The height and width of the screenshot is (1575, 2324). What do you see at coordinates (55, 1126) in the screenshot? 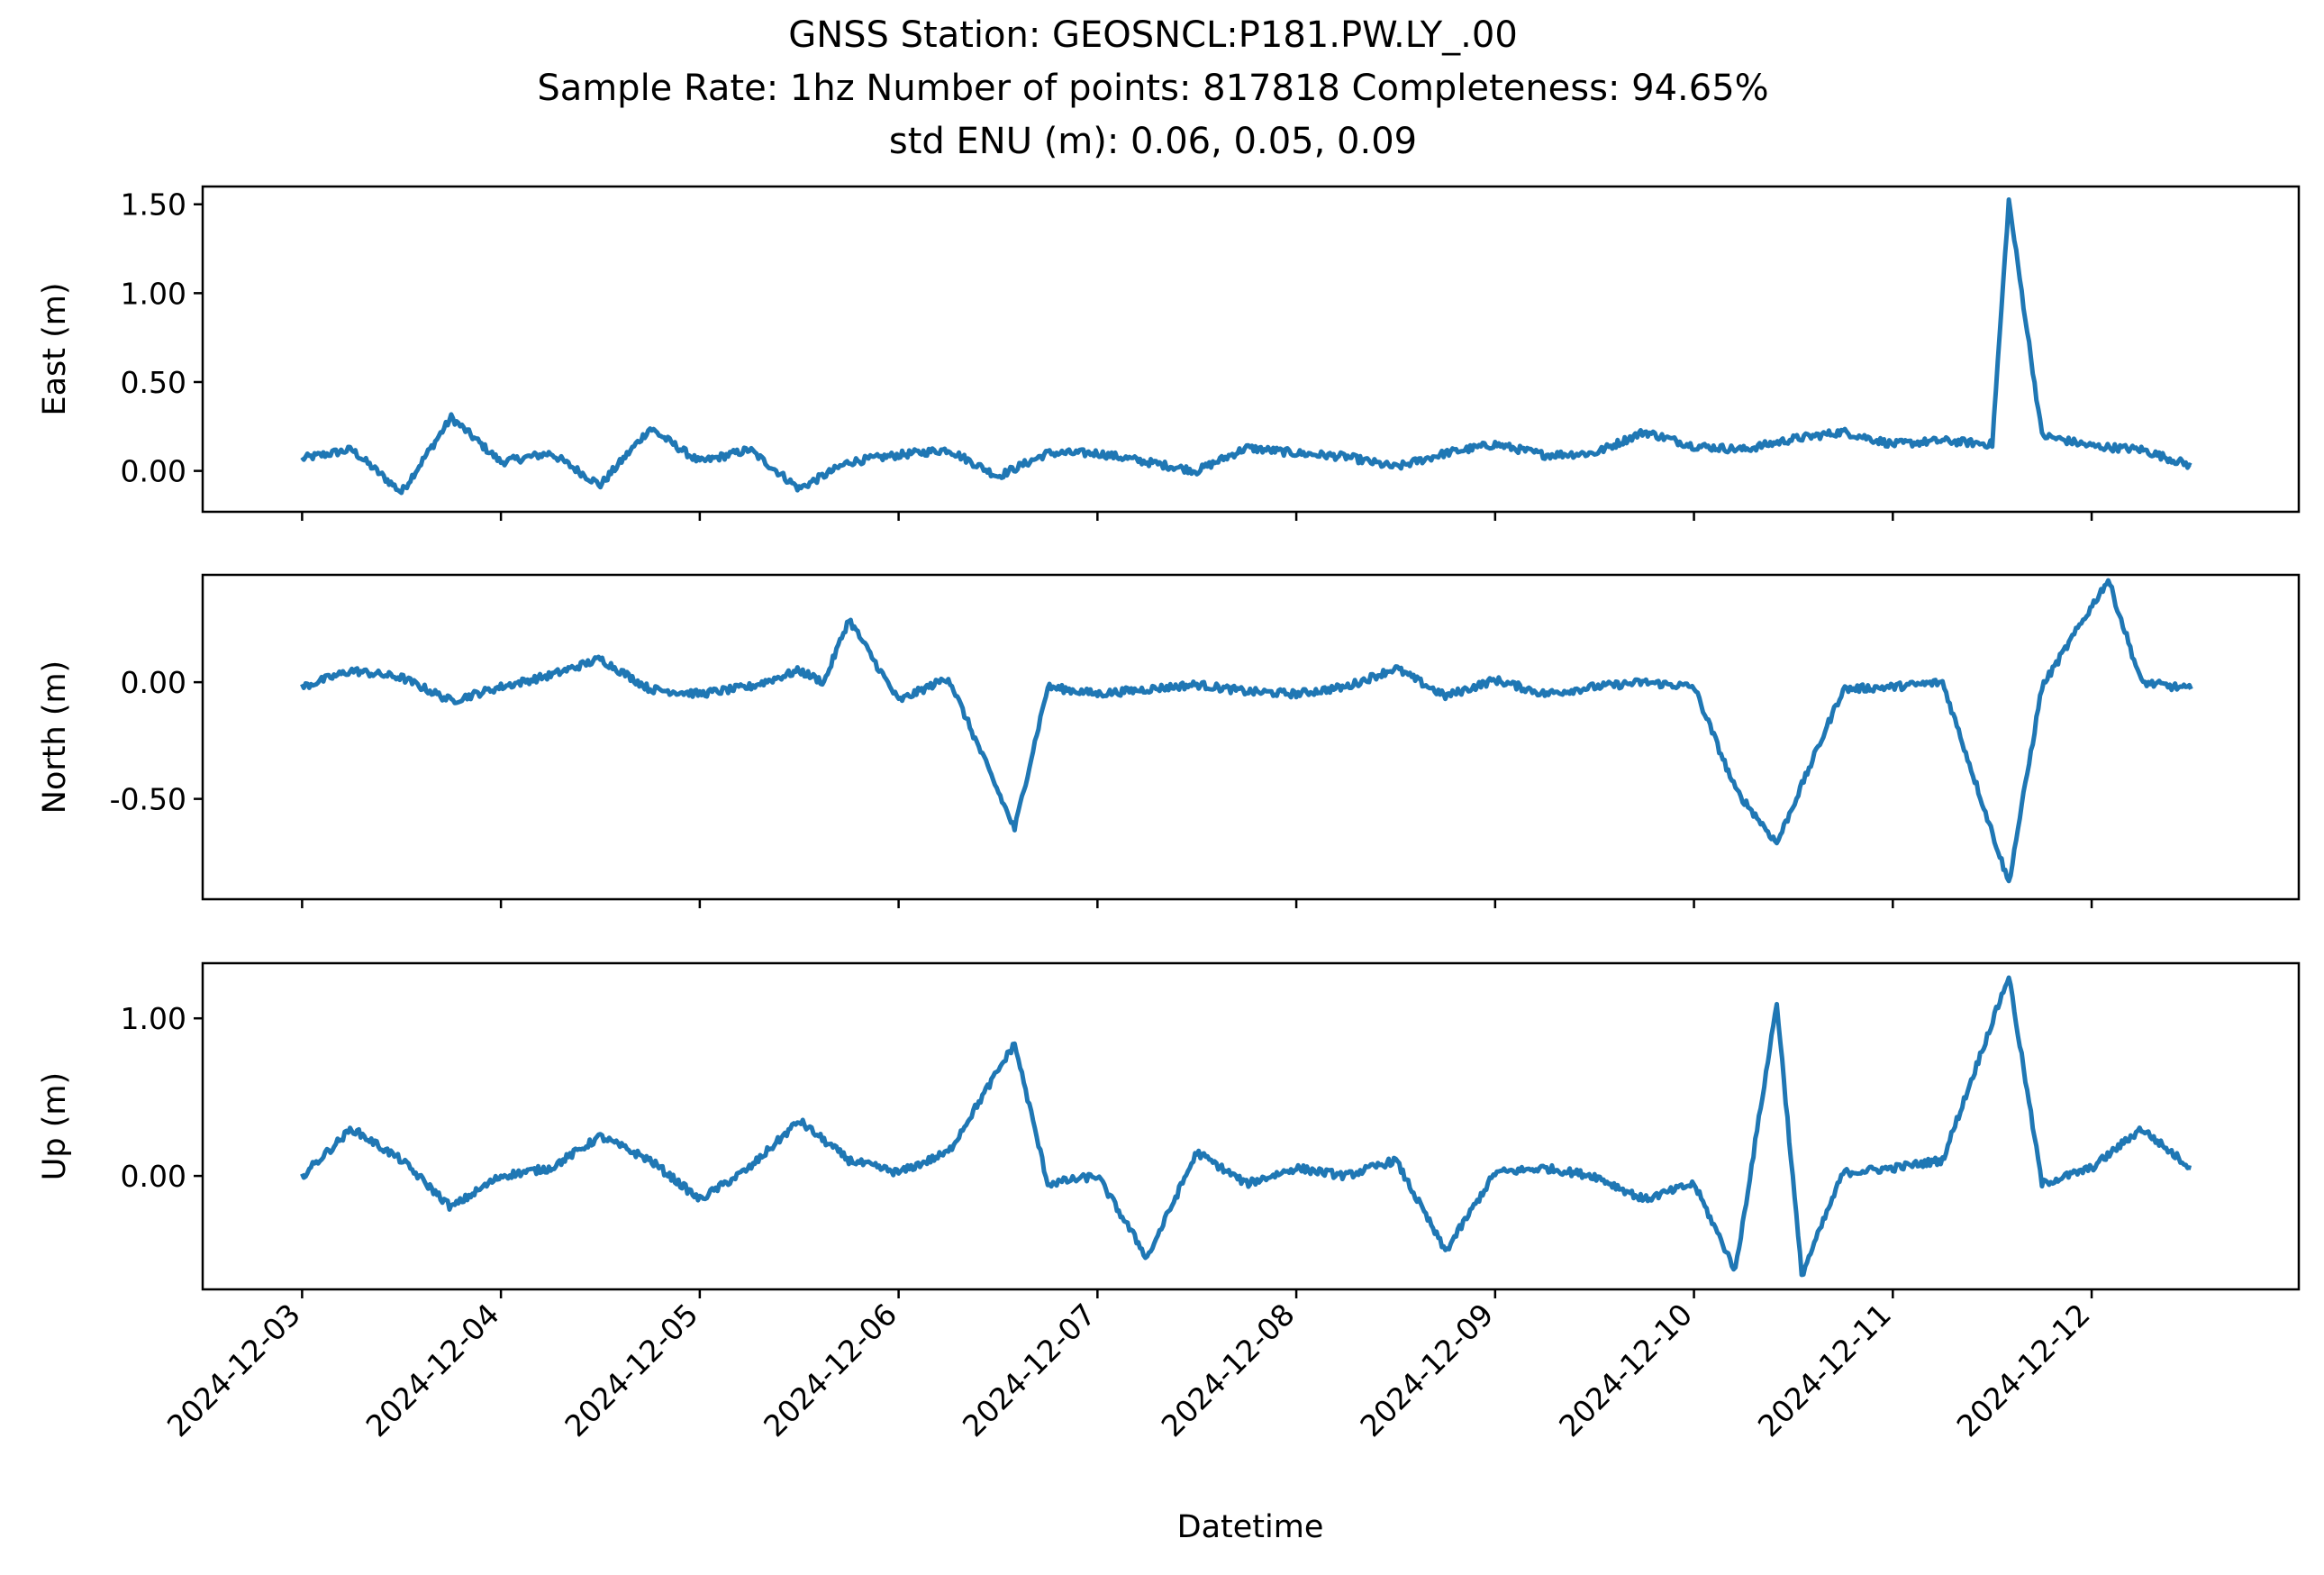
I see `y-axis-label-3: Up (m)` at bounding box center [55, 1126].